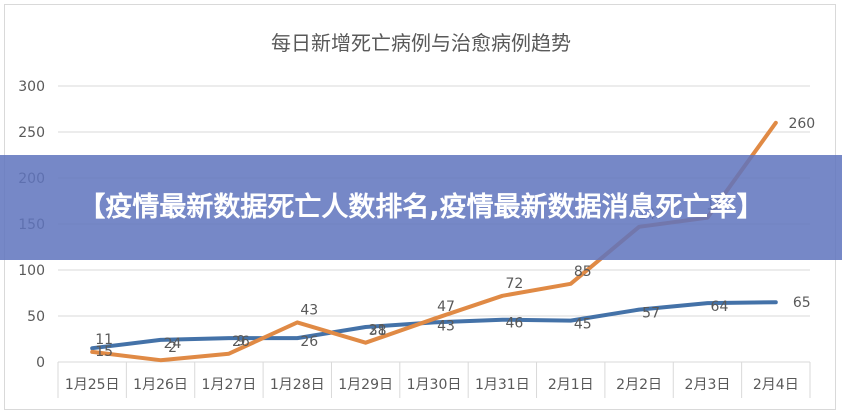 The width and height of the screenshot is (842, 416). Describe the element at coordinates (434, 385) in the screenshot. I see `x-tick-label: 1月30日` at that location.